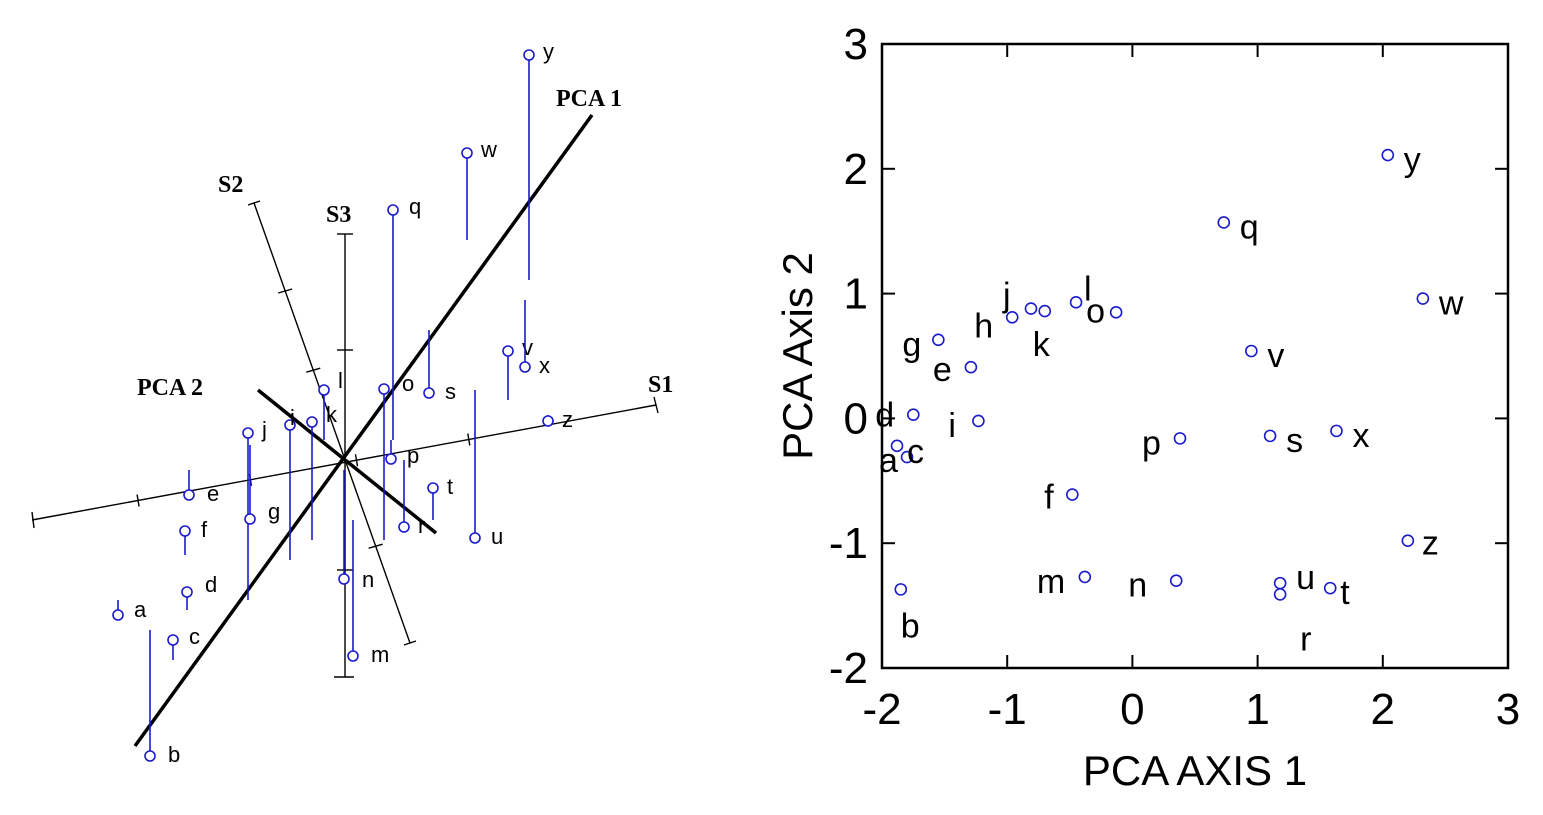 The width and height of the screenshot is (1543, 815). What do you see at coordinates (497, 536) in the screenshot?
I see `point-label: u` at bounding box center [497, 536].